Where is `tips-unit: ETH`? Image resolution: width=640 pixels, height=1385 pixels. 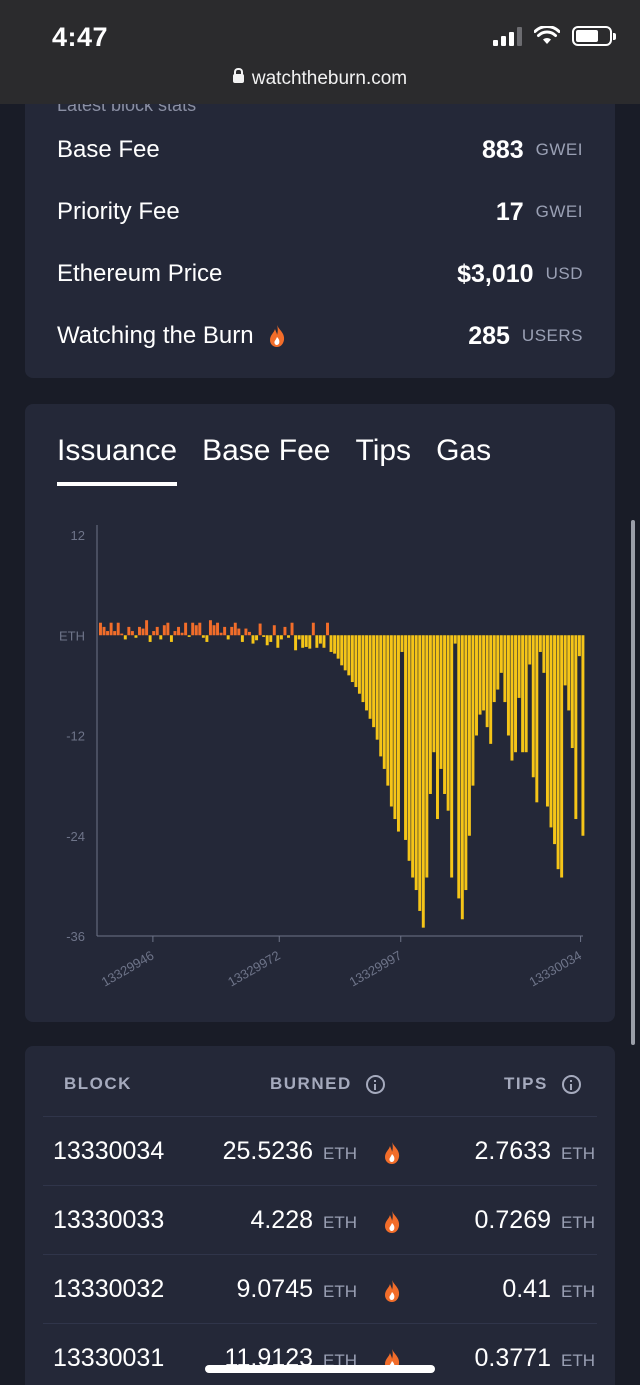 tips-unit: ETH is located at coordinates (578, 1222).